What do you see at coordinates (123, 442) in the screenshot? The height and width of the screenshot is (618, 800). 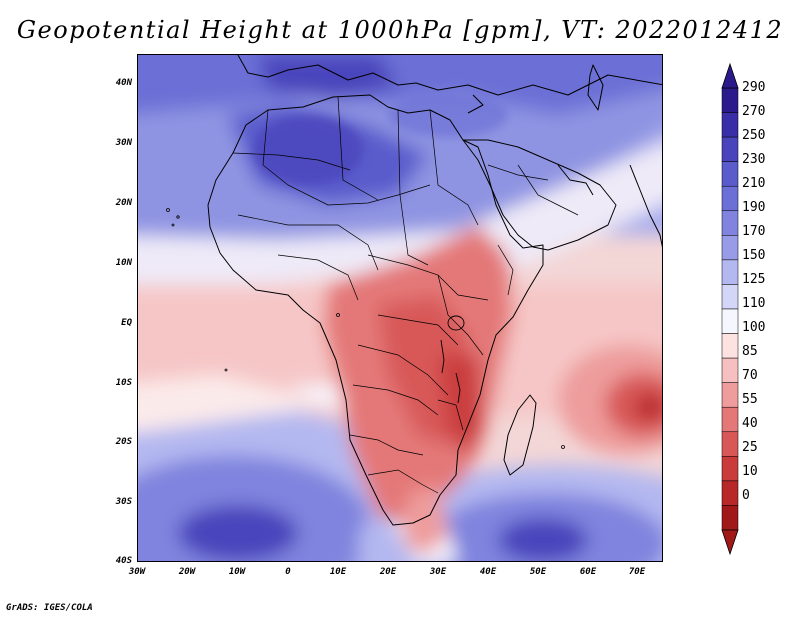 I see `y-tick-20s: 20S` at bounding box center [123, 442].